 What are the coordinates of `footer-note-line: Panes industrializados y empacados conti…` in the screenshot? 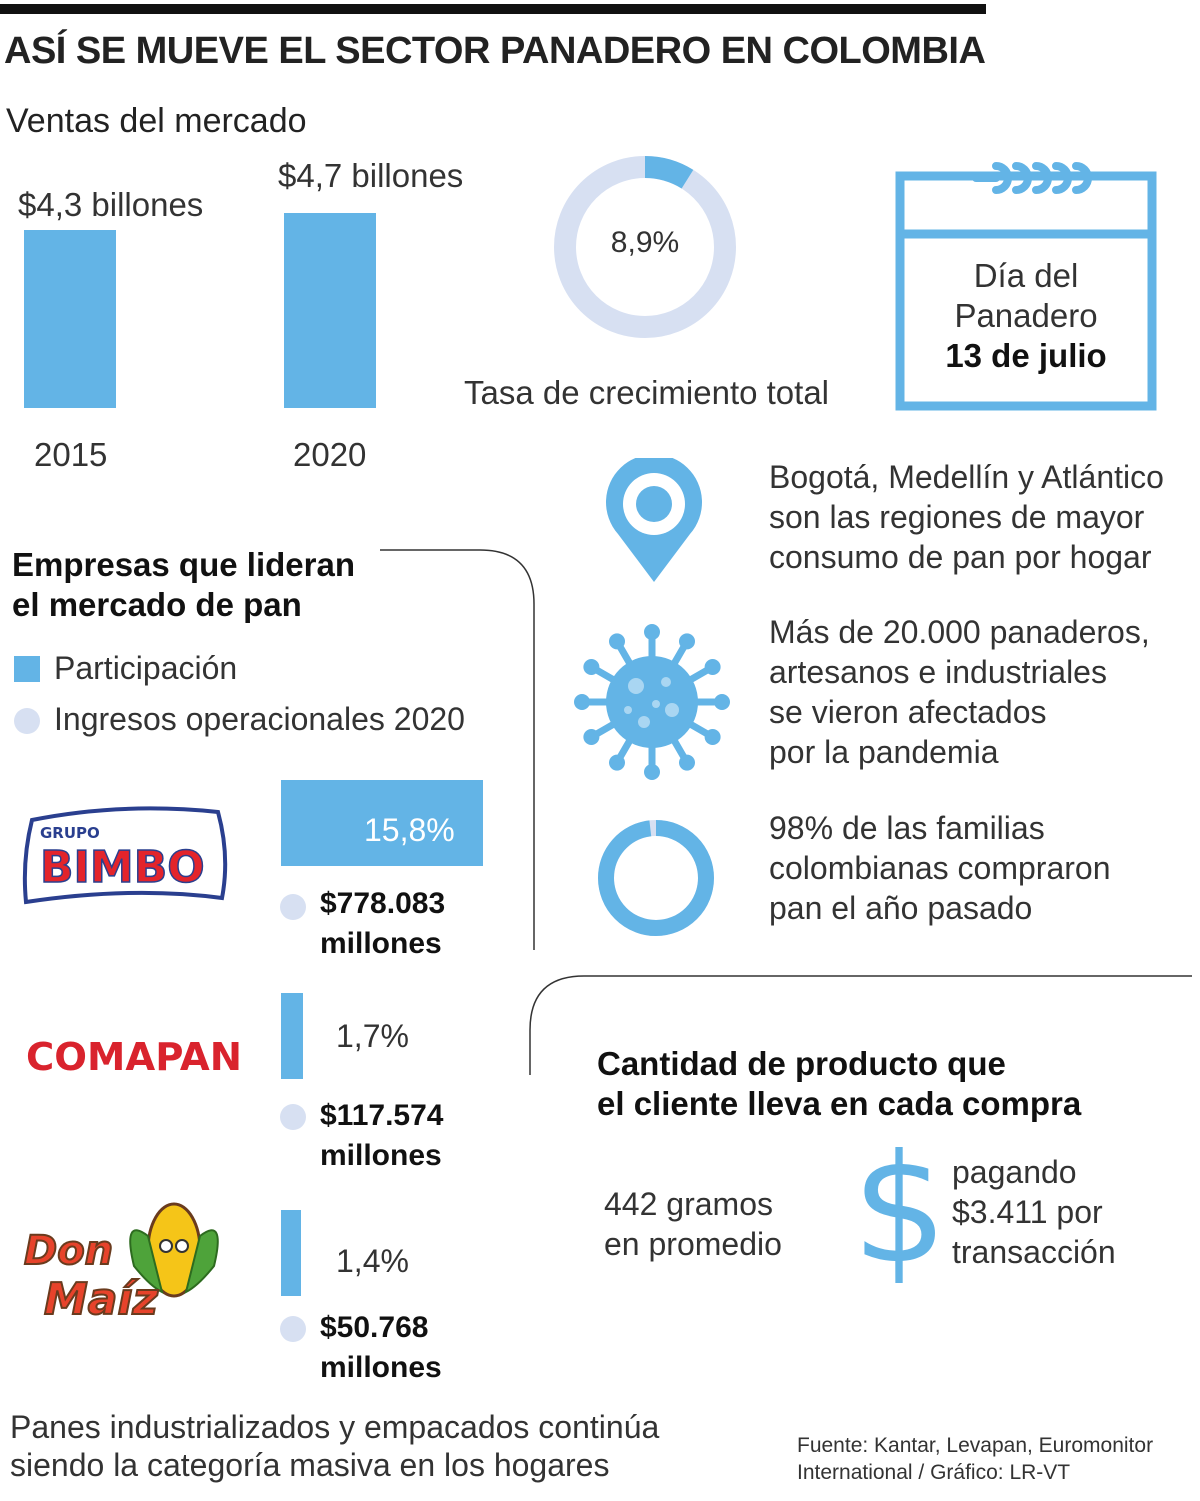 It's located at (335, 1427).